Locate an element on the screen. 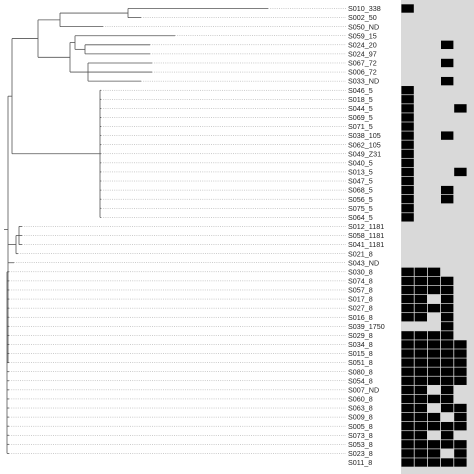  leaf-label: S075_5 is located at coordinates (360, 208).